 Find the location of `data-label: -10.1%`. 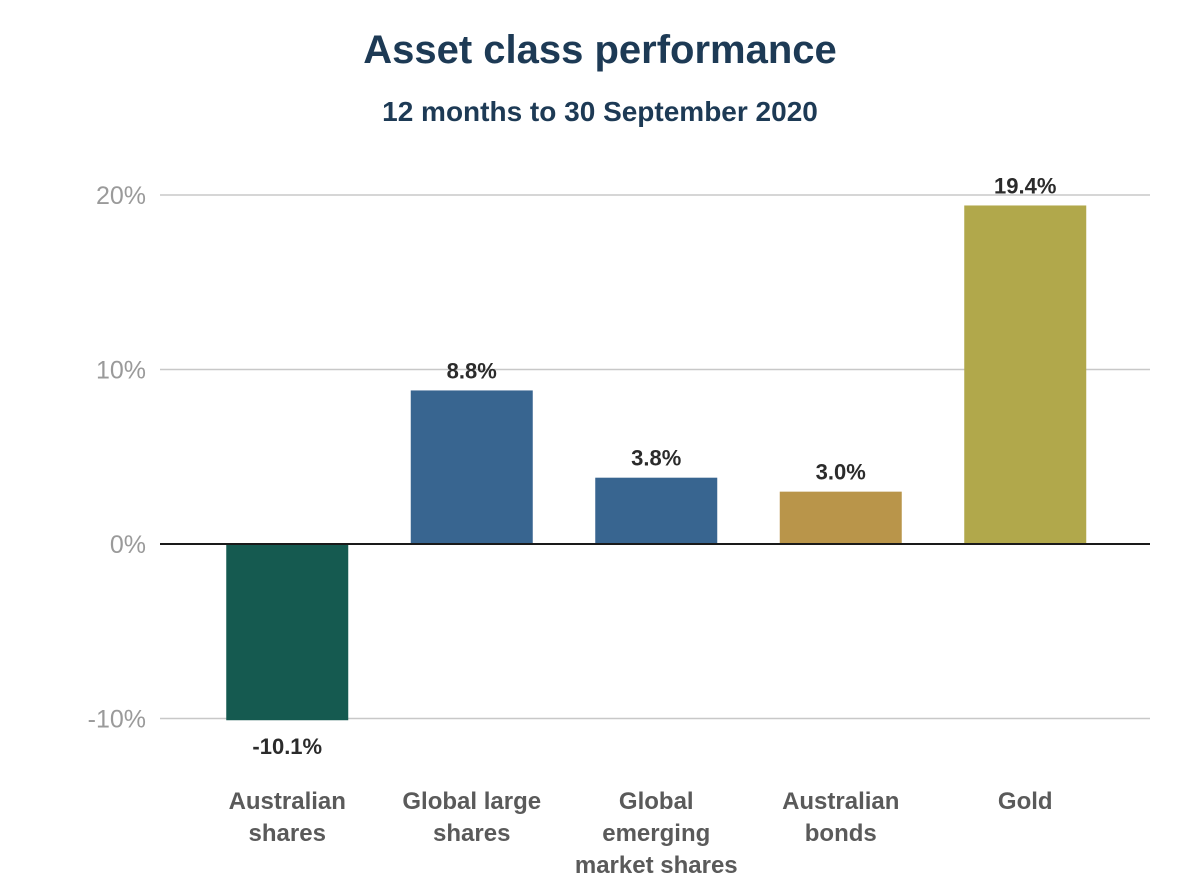

data-label: -10.1% is located at coordinates (287, 746).